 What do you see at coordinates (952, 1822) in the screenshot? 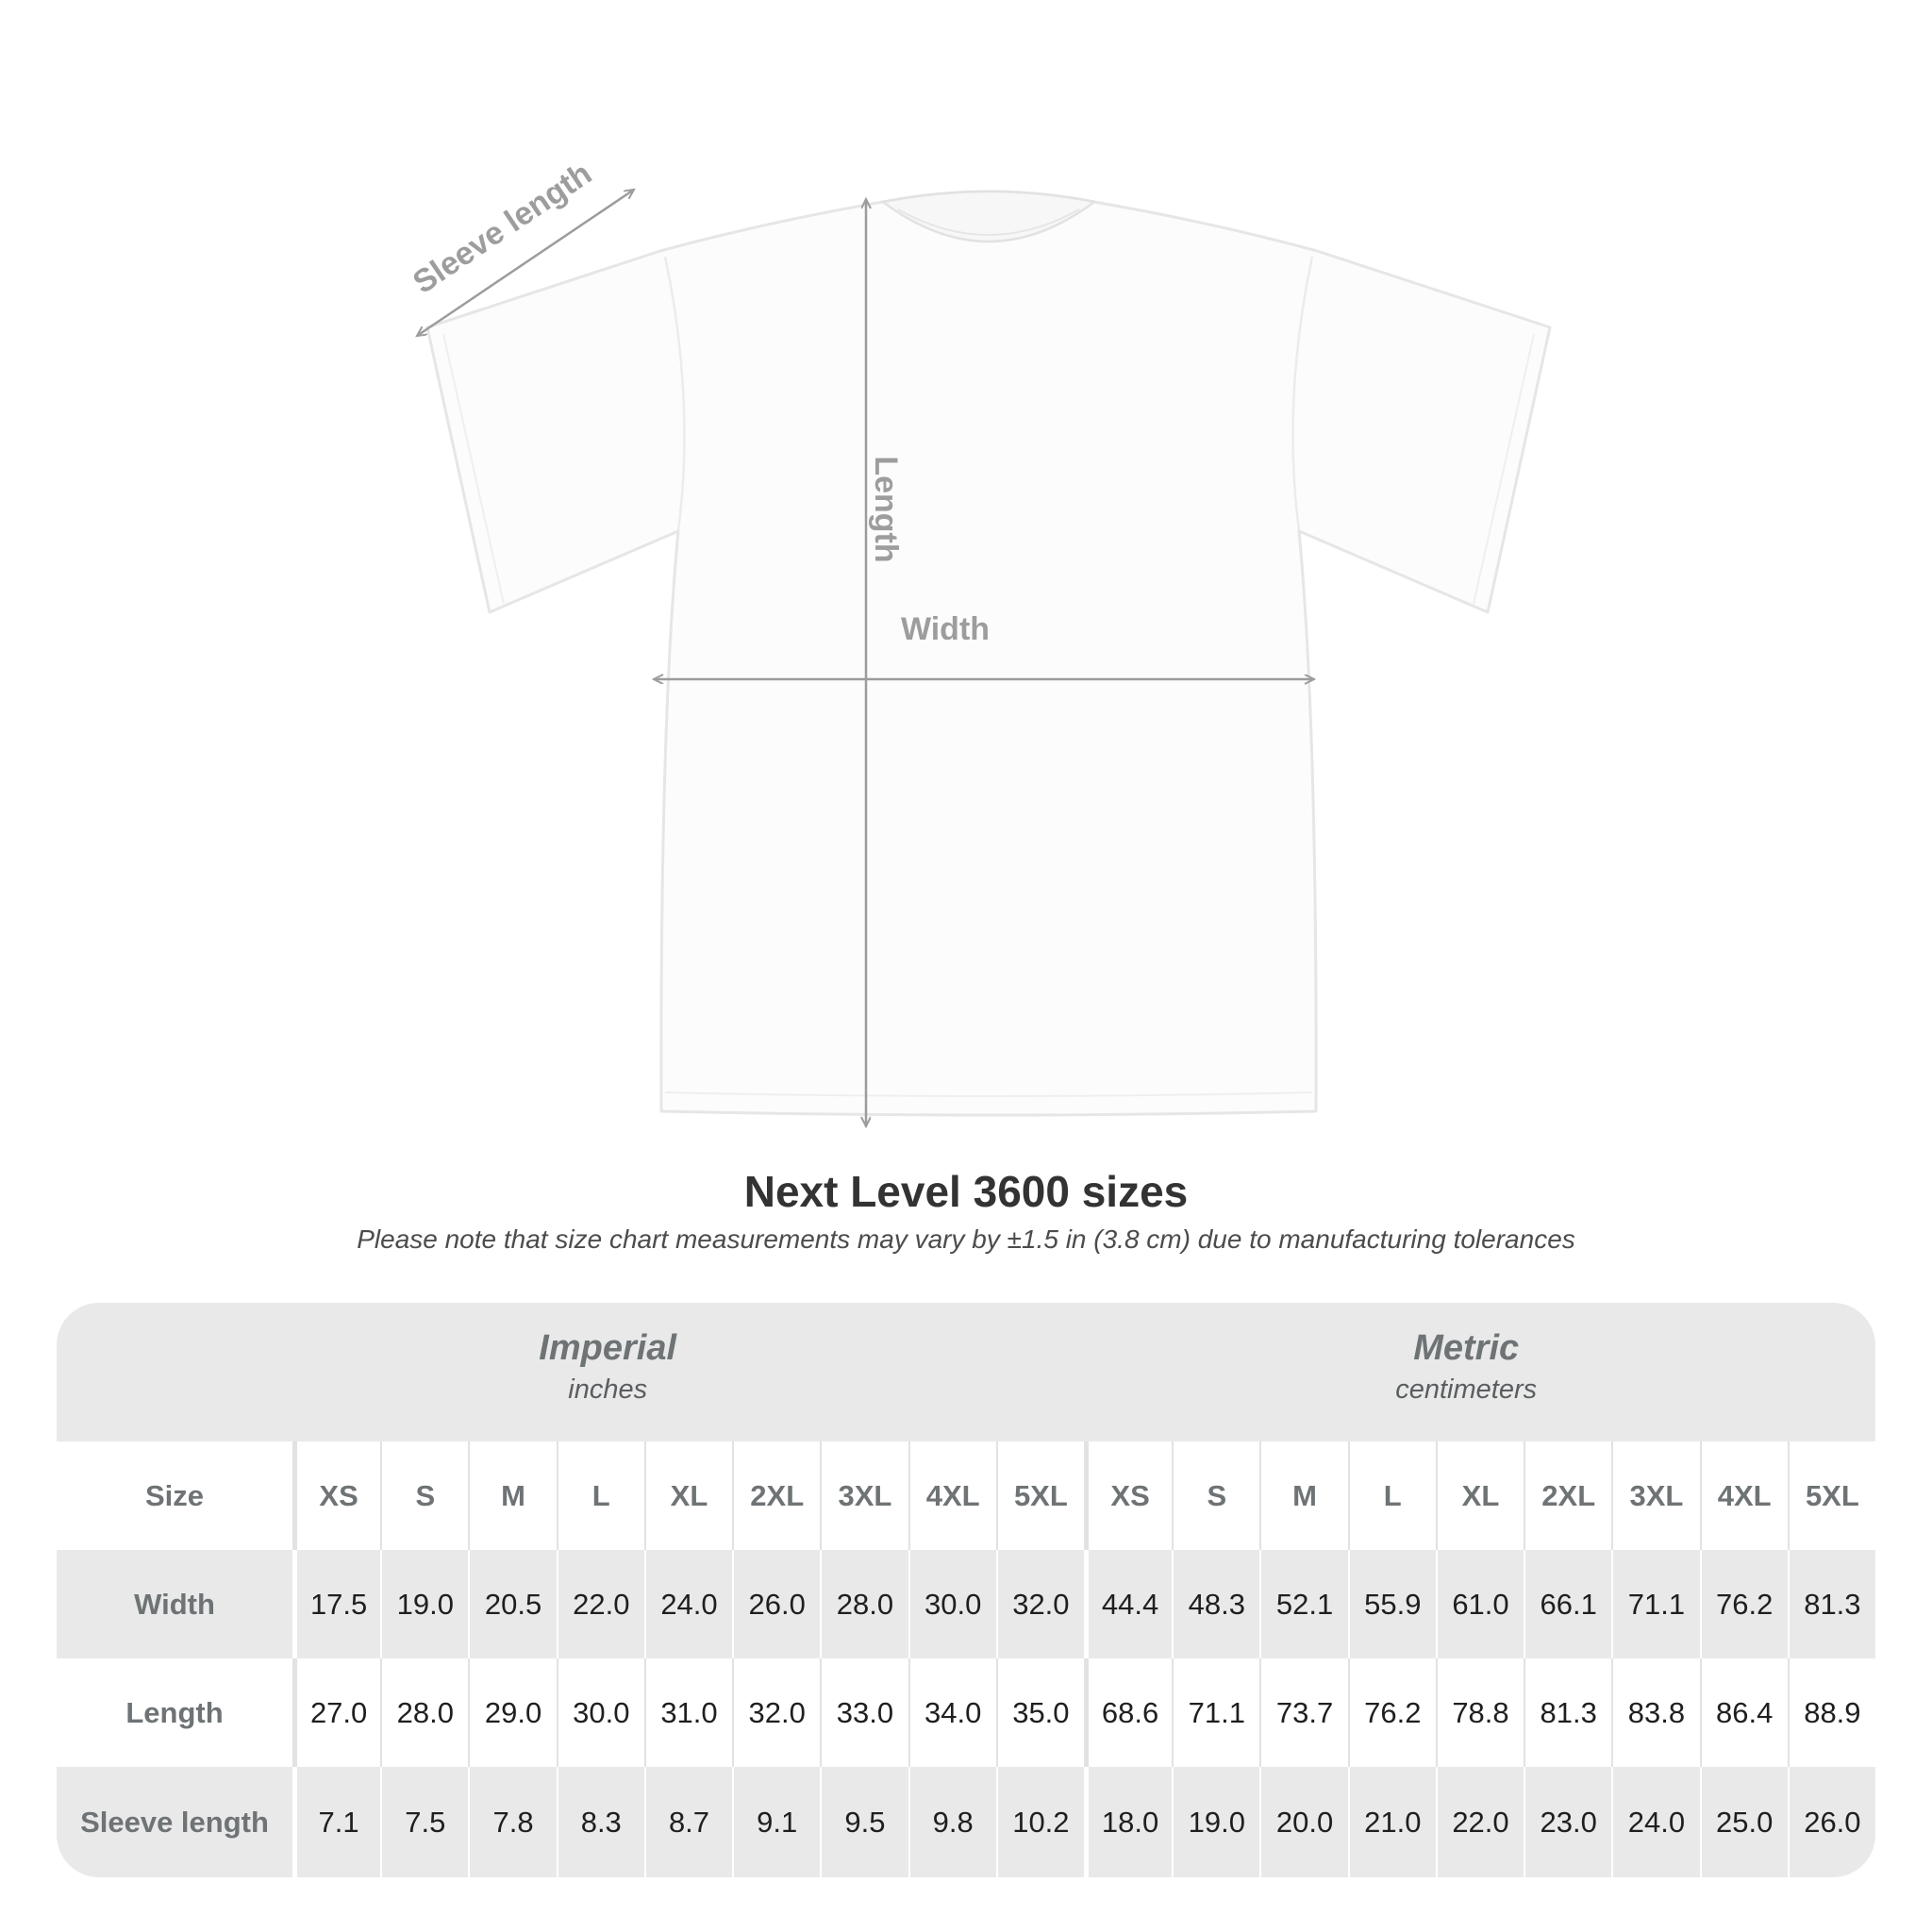
I see `table-cell: 9.8` at bounding box center [952, 1822].